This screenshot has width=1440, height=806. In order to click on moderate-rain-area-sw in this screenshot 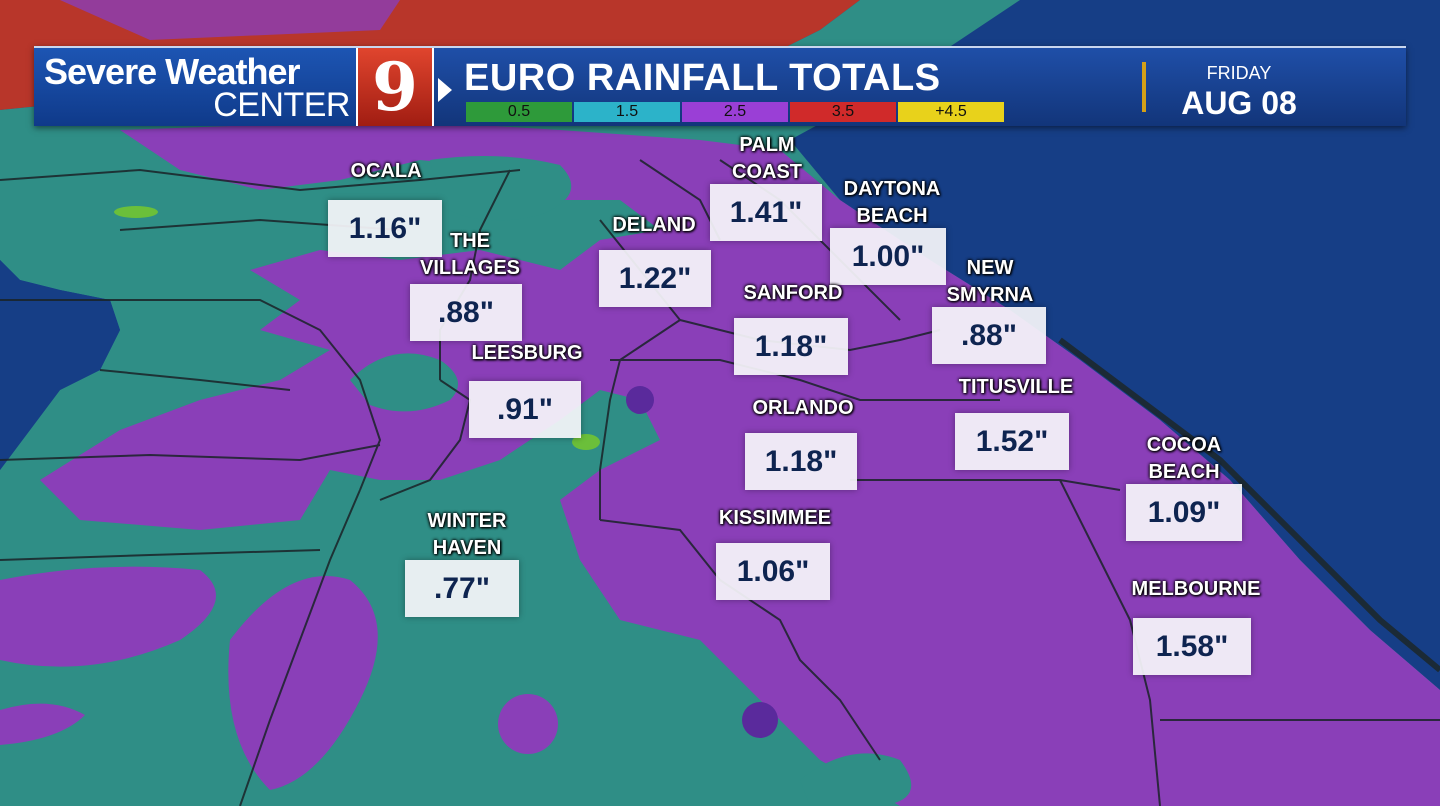, I will do `click(108, 616)`.